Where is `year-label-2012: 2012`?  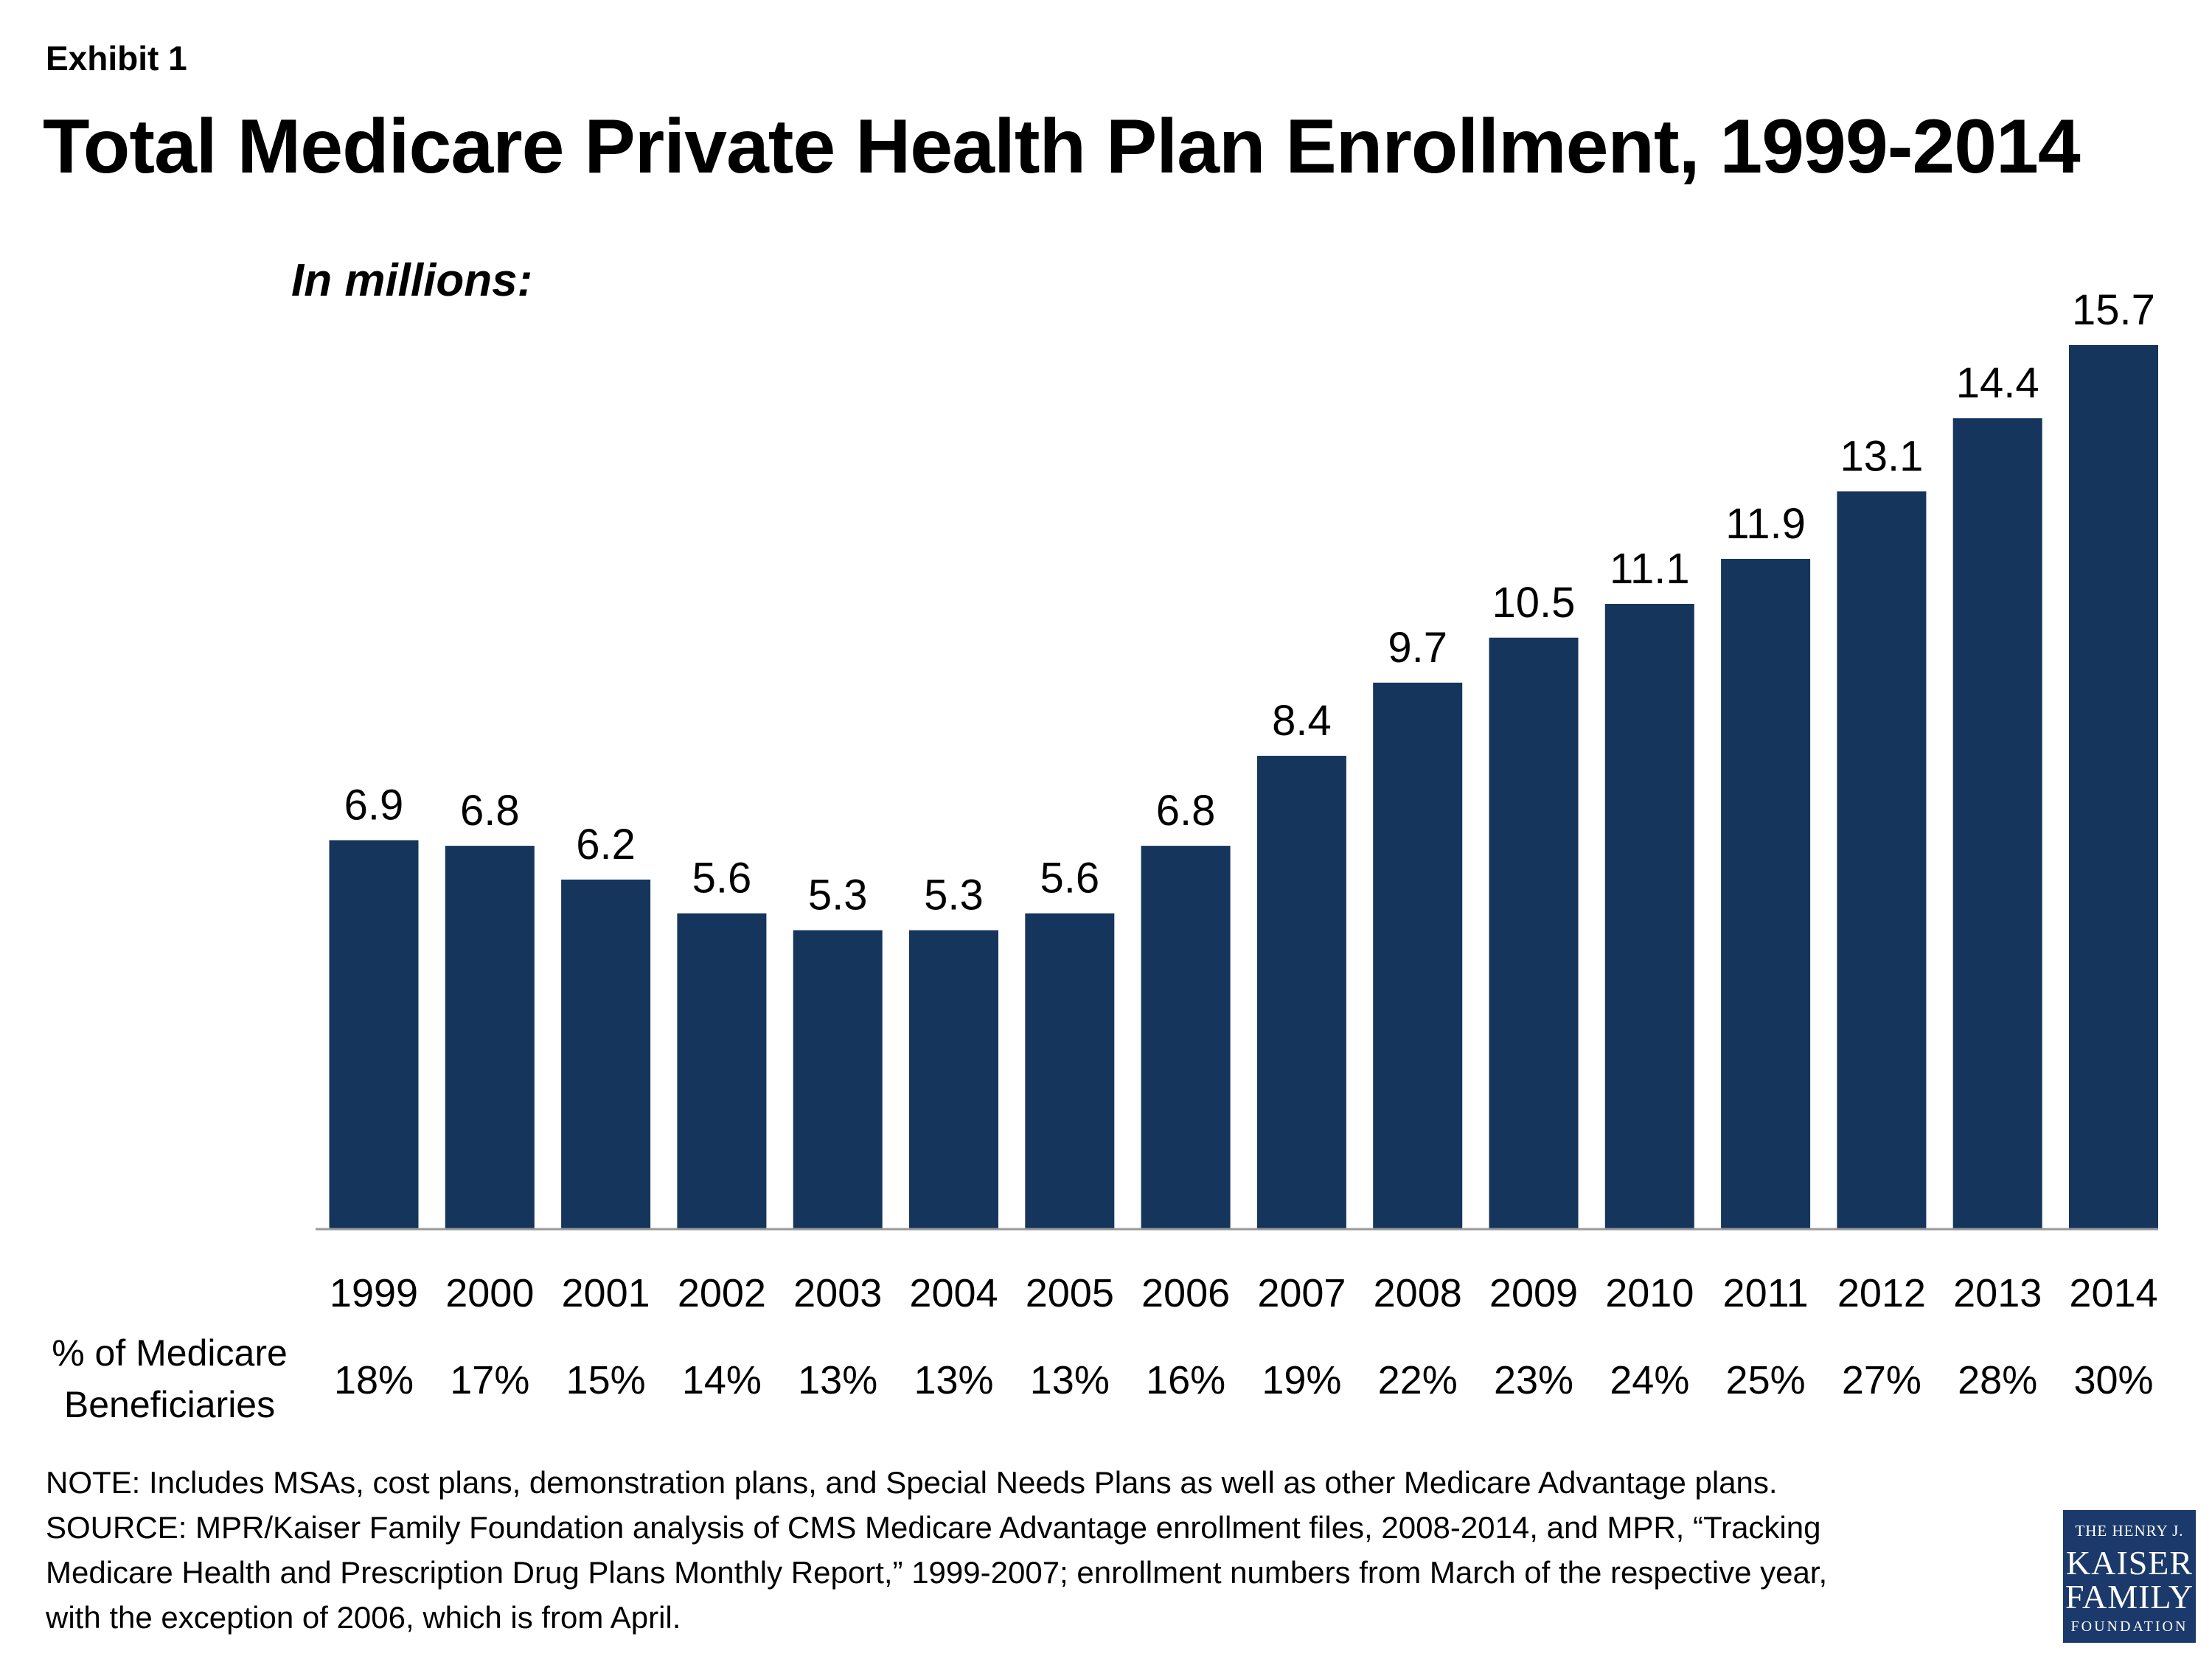
year-label-2012: 2012 is located at coordinates (1881, 1293).